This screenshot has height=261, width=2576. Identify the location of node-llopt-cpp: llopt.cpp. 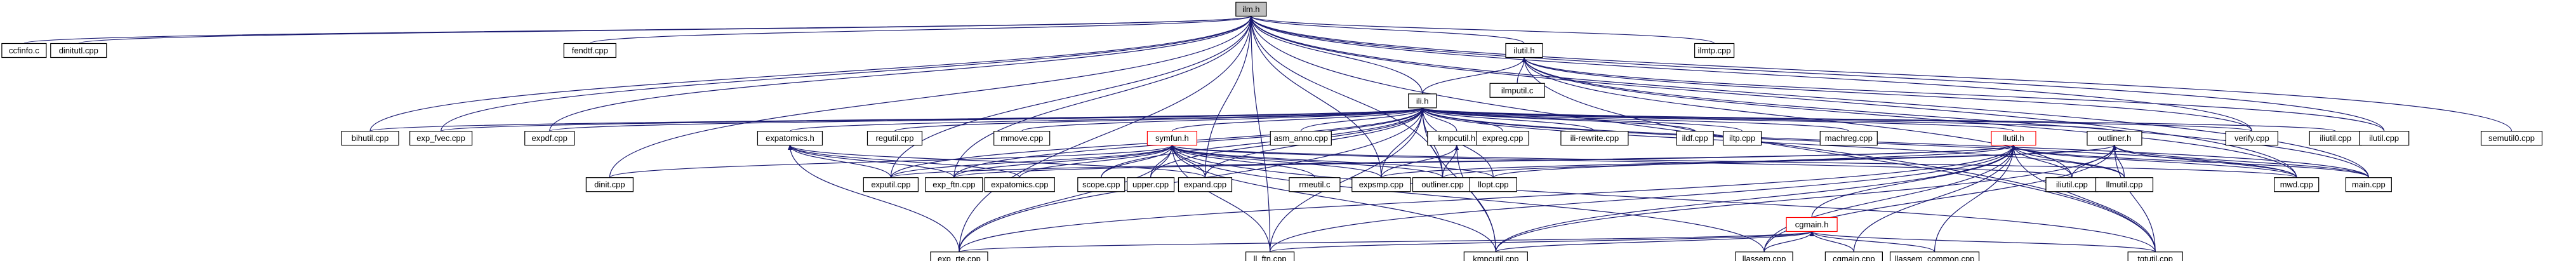
(1493, 184).